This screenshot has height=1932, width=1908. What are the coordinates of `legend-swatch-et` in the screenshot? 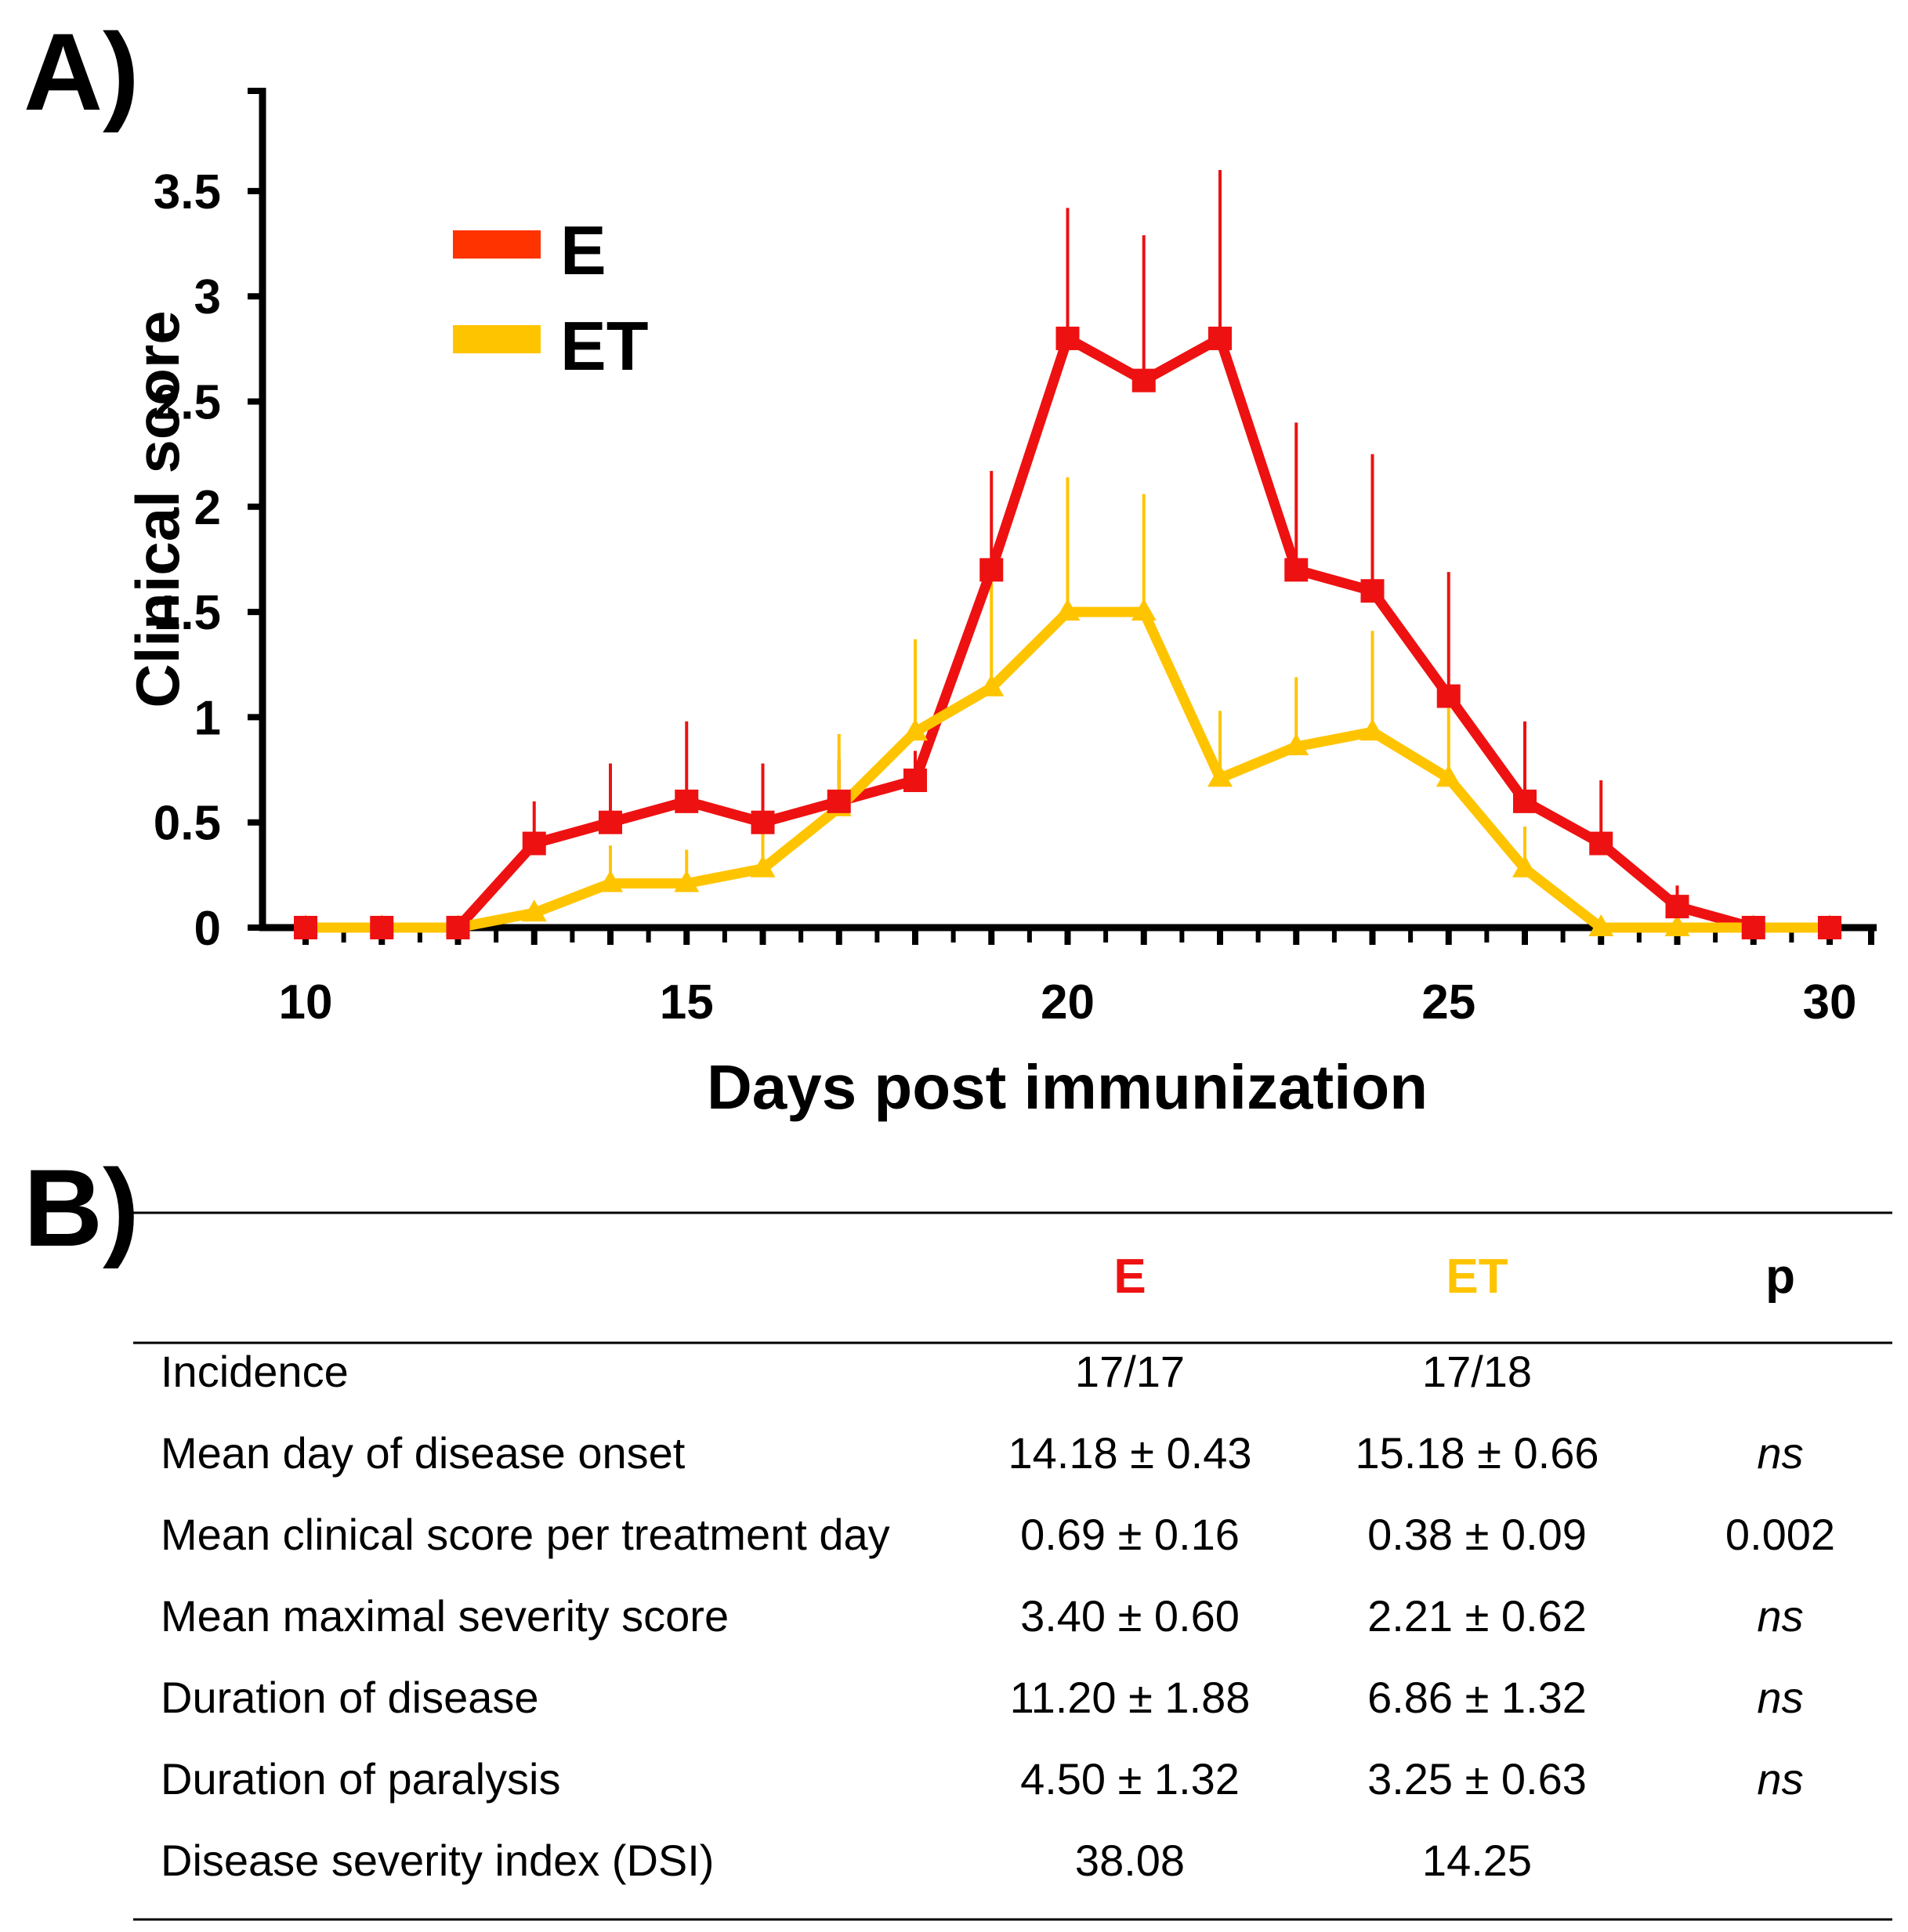 It's located at (497, 339).